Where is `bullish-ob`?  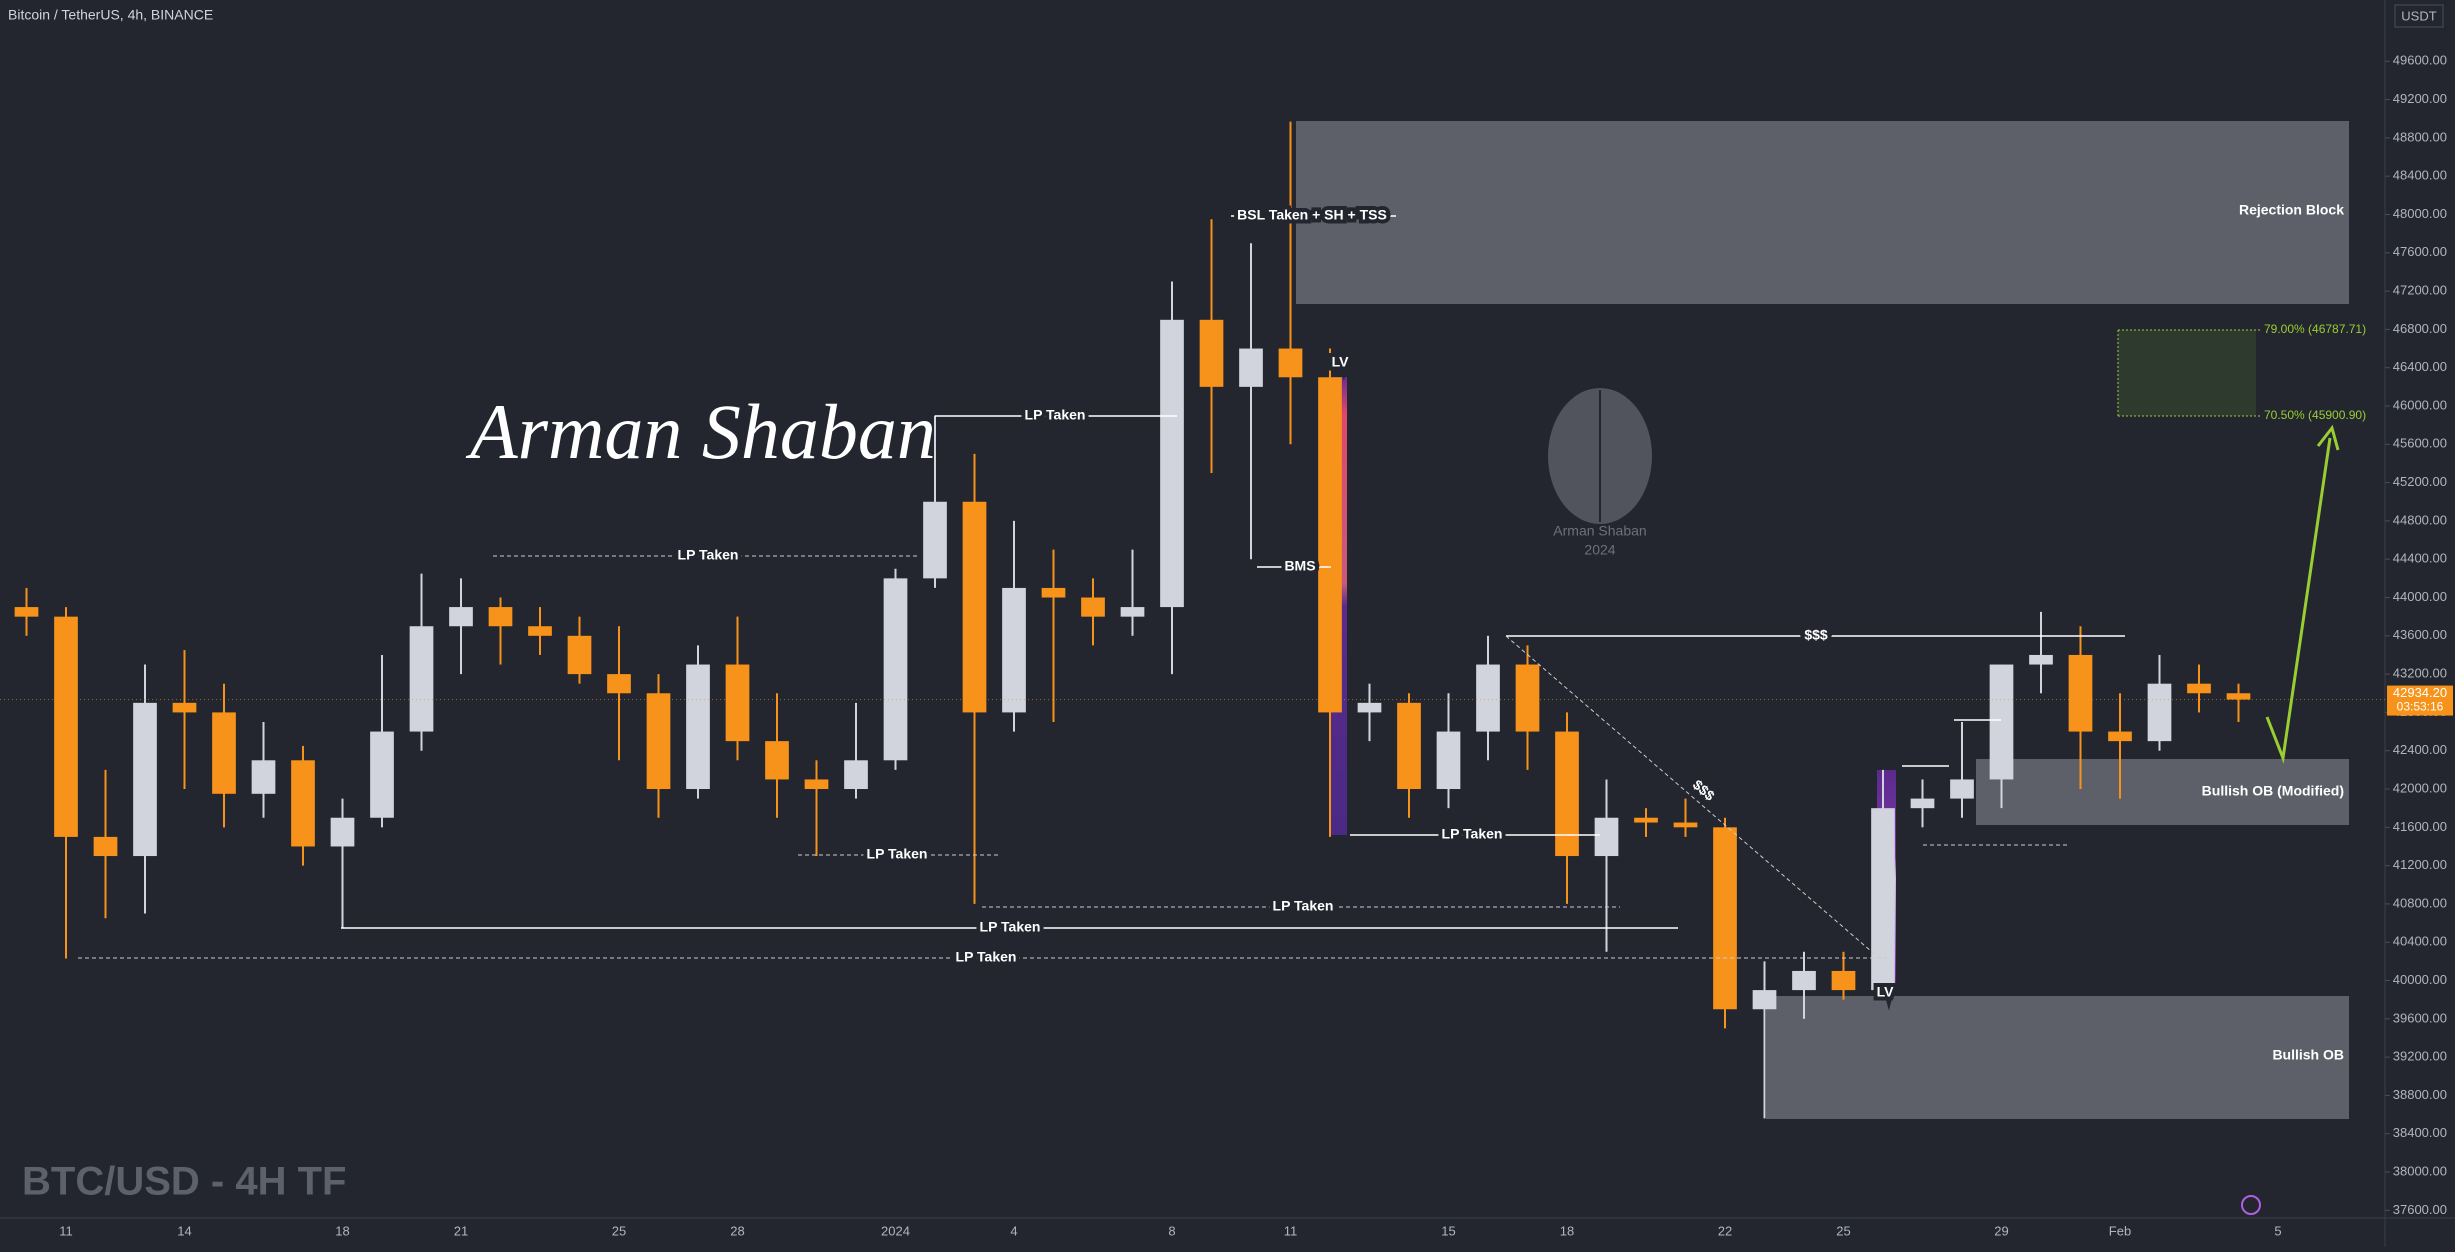
bullish-ob is located at coordinates (2057, 1057).